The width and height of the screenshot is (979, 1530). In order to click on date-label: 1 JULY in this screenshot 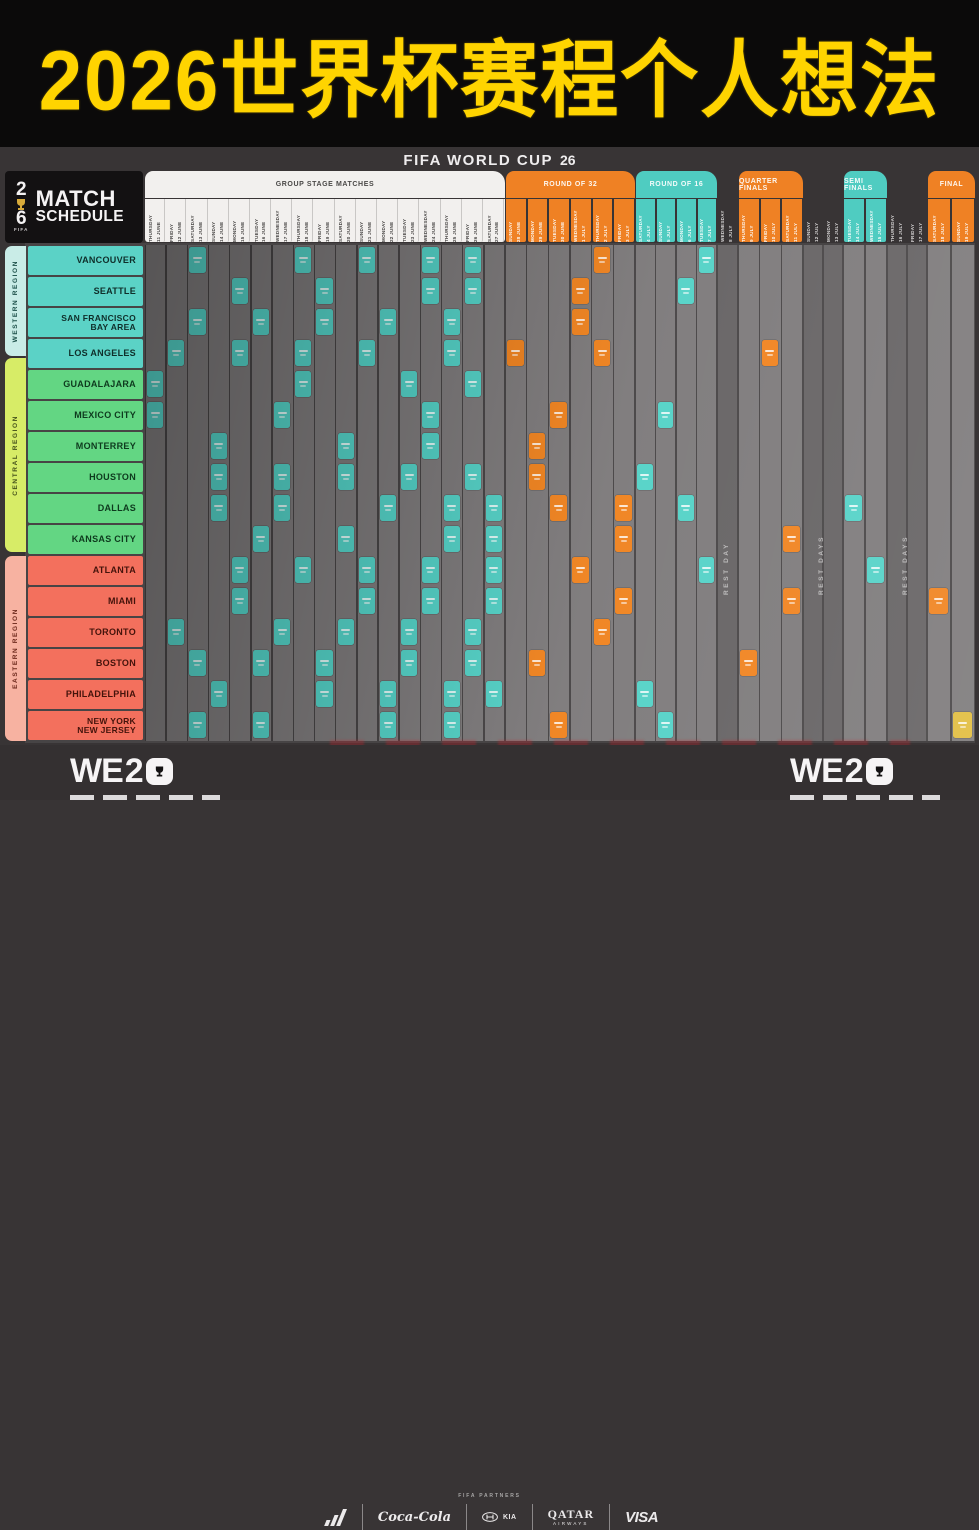, I will do `click(584, 233)`.